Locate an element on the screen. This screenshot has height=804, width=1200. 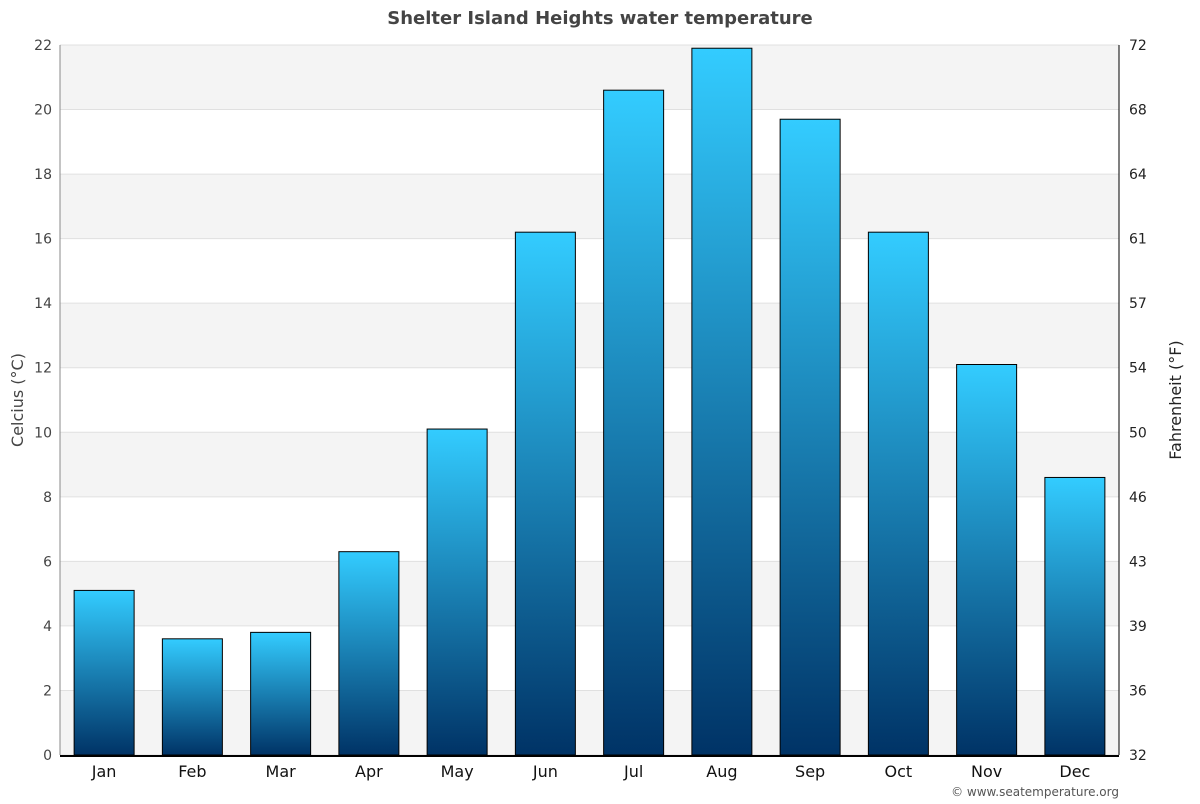
y-tick-label-left: 14 is located at coordinates (43, 304).